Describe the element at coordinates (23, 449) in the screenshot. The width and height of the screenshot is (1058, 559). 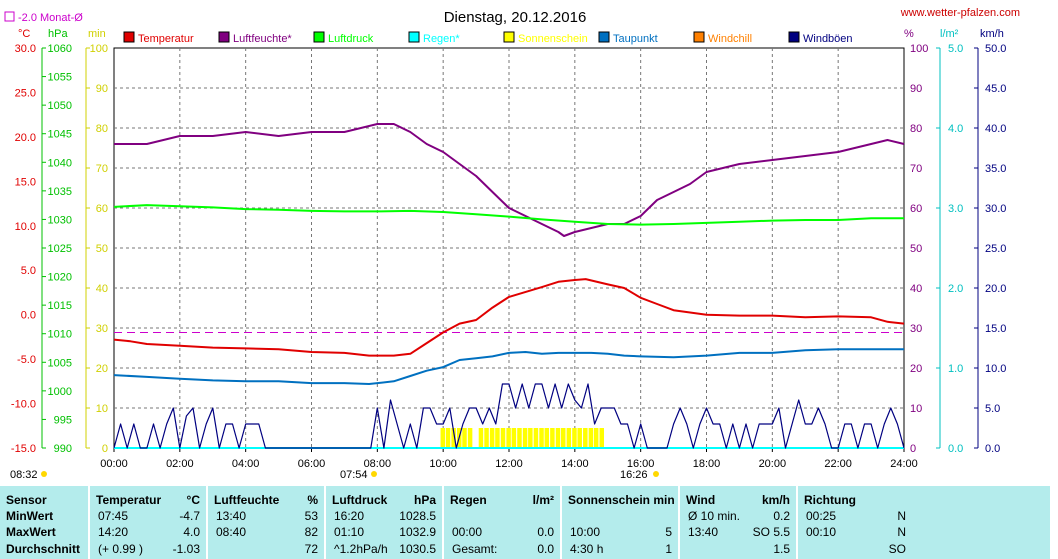
I see `temp-axis-tick-label: -15.0` at that location.